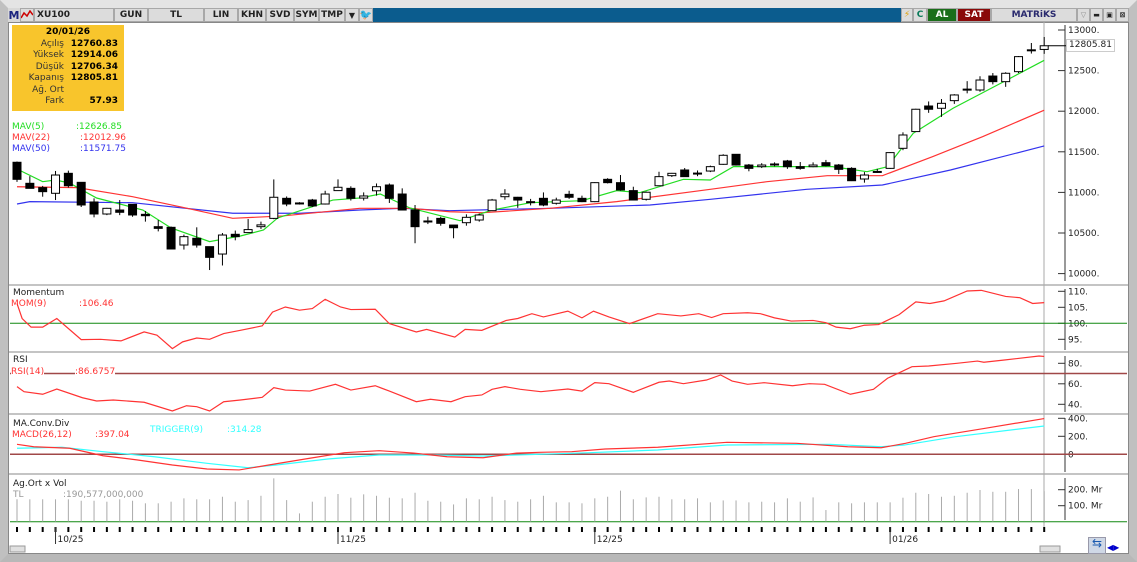 The width and height of the screenshot is (1137, 562). Describe the element at coordinates (1096, 15) in the screenshot. I see `minimize-icon: ▬` at that location.